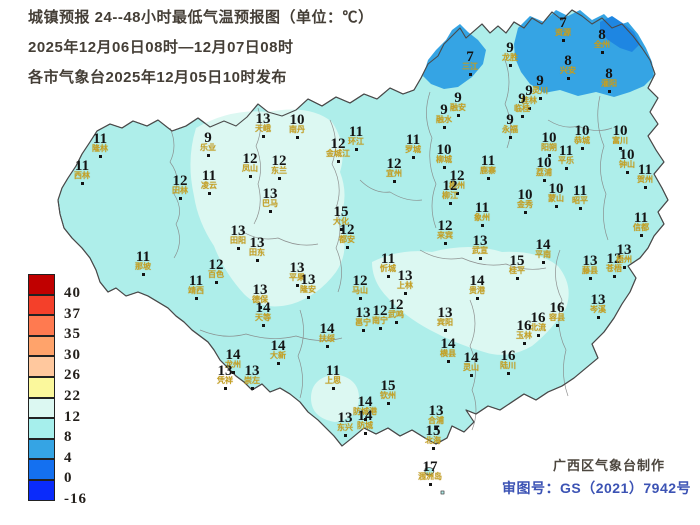 The height and width of the screenshot is (525, 700). I want to click on patch-pale-center-west, so click(267, 208).